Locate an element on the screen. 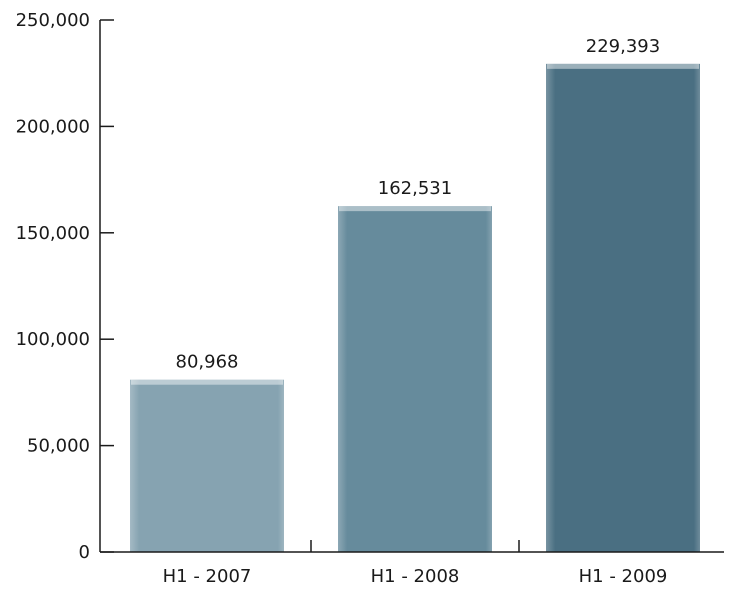 Image resolution: width=730 pixels, height=590 pixels. bar-2-highlight is located at coordinates (415, 209).